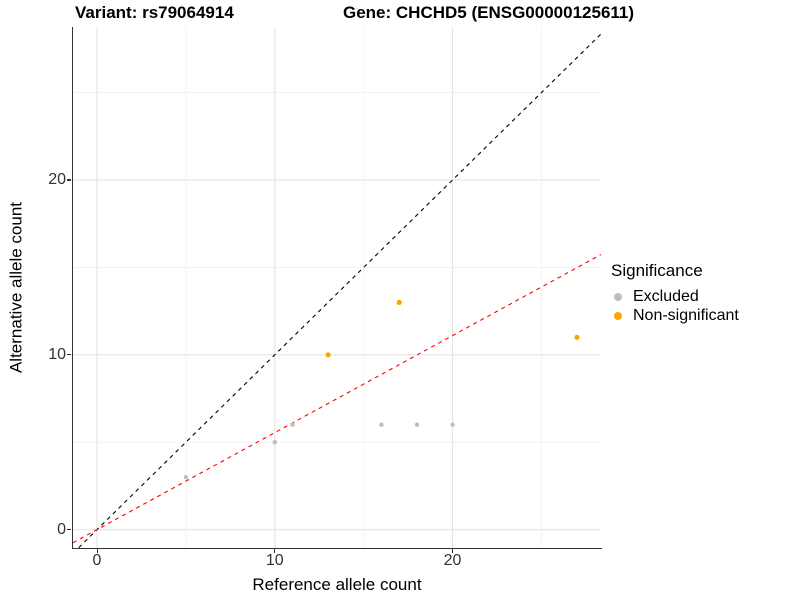 Image resolution: width=800 pixels, height=600 pixels. What do you see at coordinates (452, 560) in the screenshot?
I see `x-tick-label: 20` at bounding box center [452, 560].